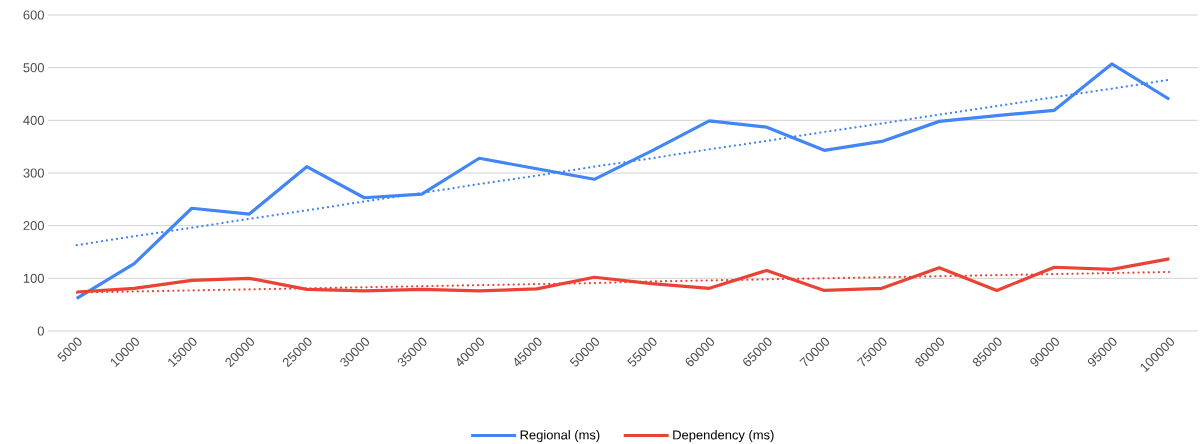  What do you see at coordinates (33, 15) in the screenshot?
I see `y-tick-label: 600` at bounding box center [33, 15].